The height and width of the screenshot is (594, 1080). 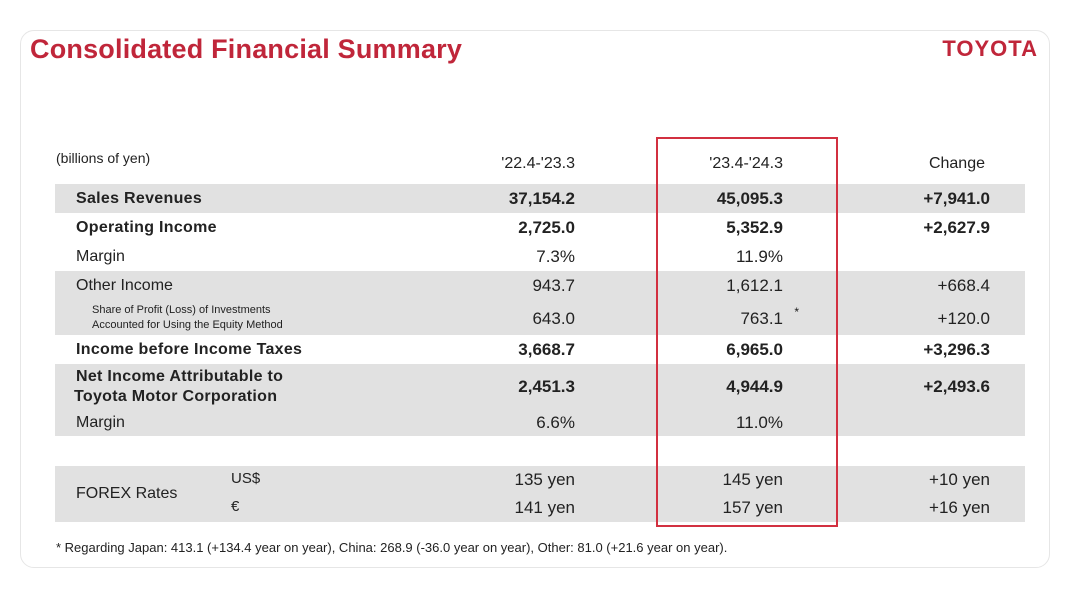 What do you see at coordinates (753, 479) in the screenshot?
I see `usd-value-current: 145 yen` at bounding box center [753, 479].